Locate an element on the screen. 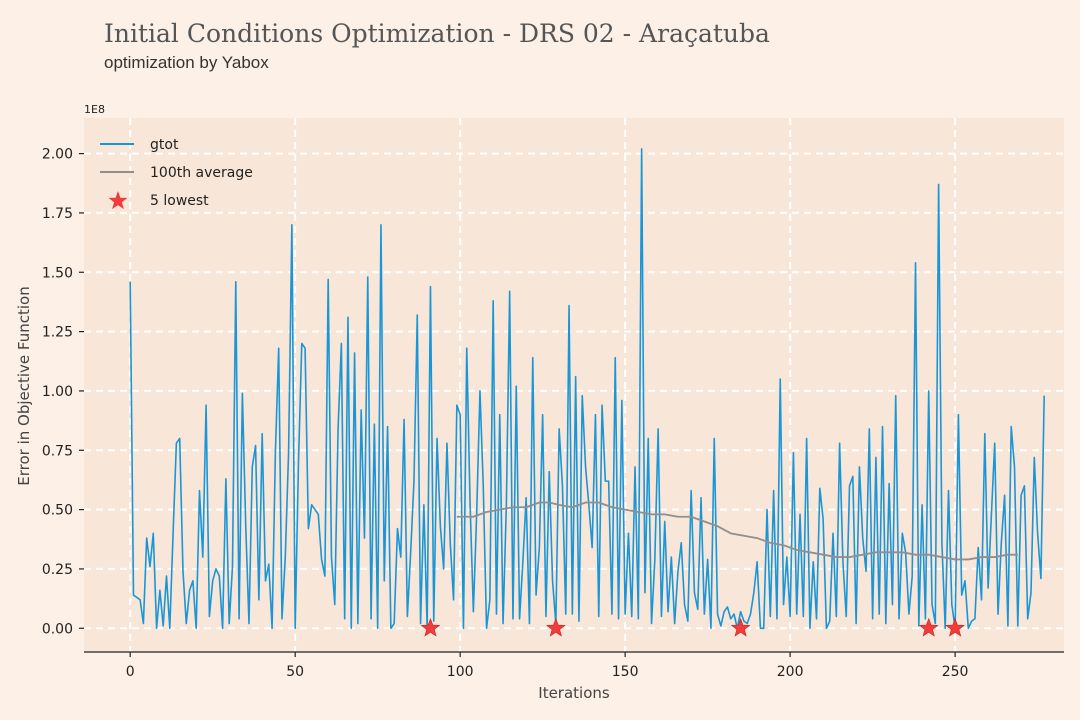 Image resolution: width=1080 pixels, height=720 pixels. y-tick-label: 2.00 is located at coordinates (57, 155).